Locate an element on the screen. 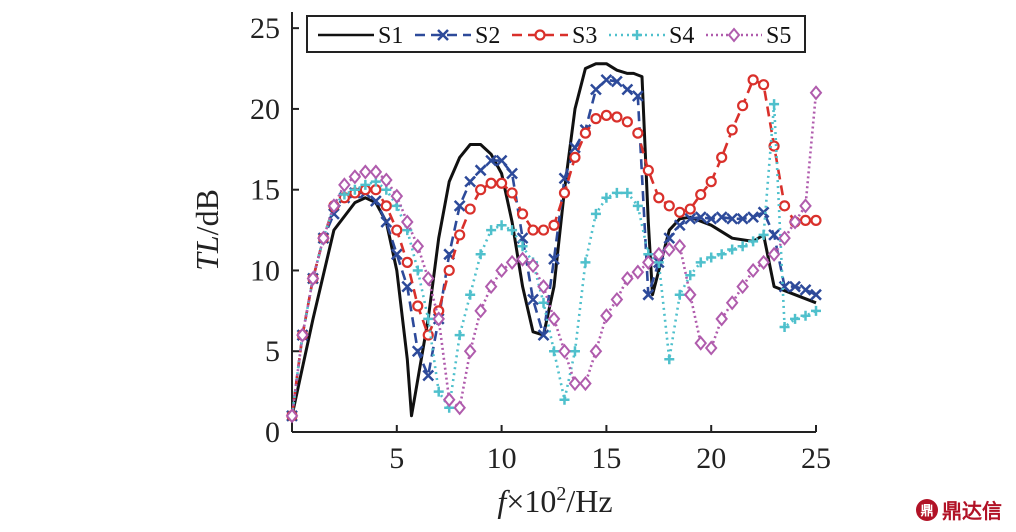  x-tick-label: 20 is located at coordinates (711, 458).